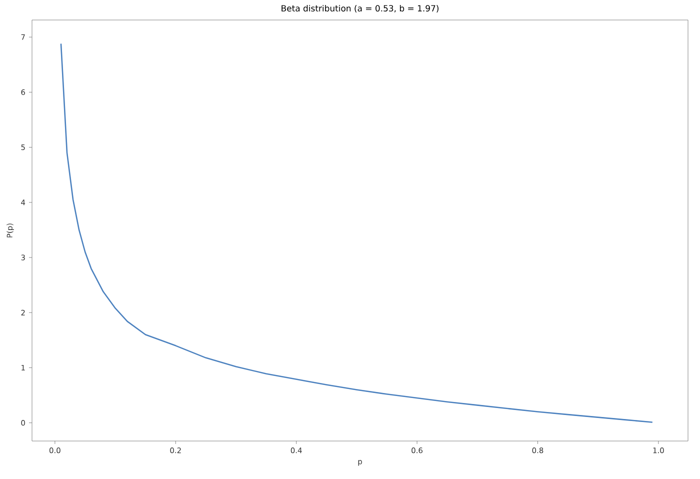 The height and width of the screenshot is (479, 700). Describe the element at coordinates (360, 8) in the screenshot. I see `chart-title: Beta distribution (a = 0.53, b = 1.97)` at that location.